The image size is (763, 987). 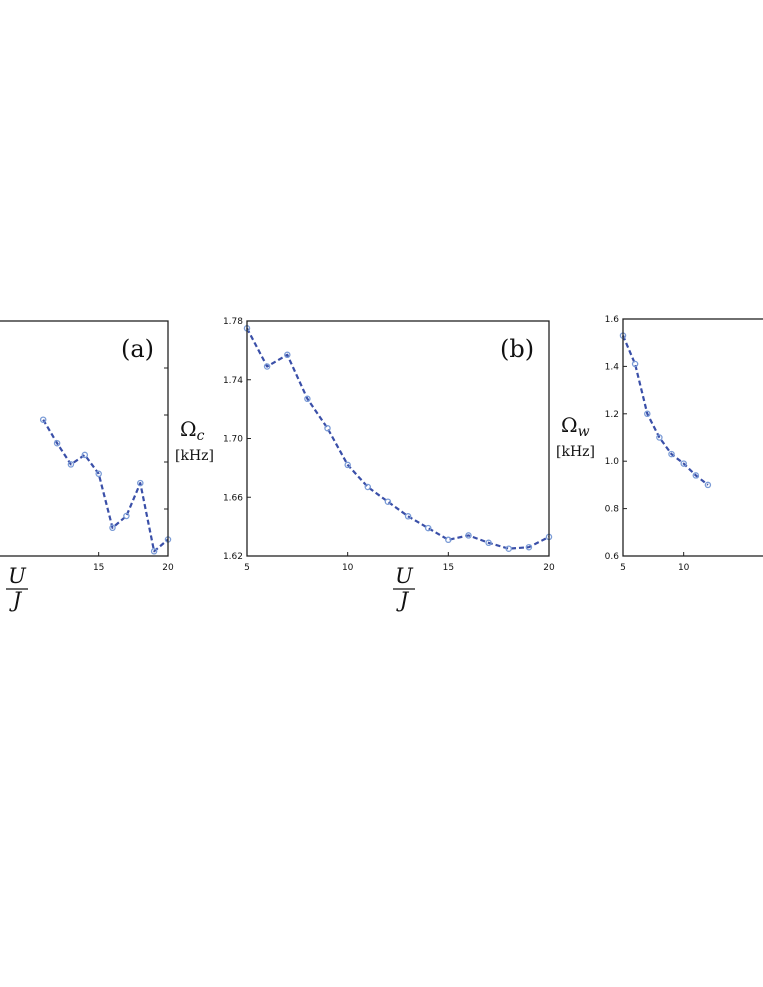 I want to click on panel-a-ticks: 15 20, so click(x=133, y=470).